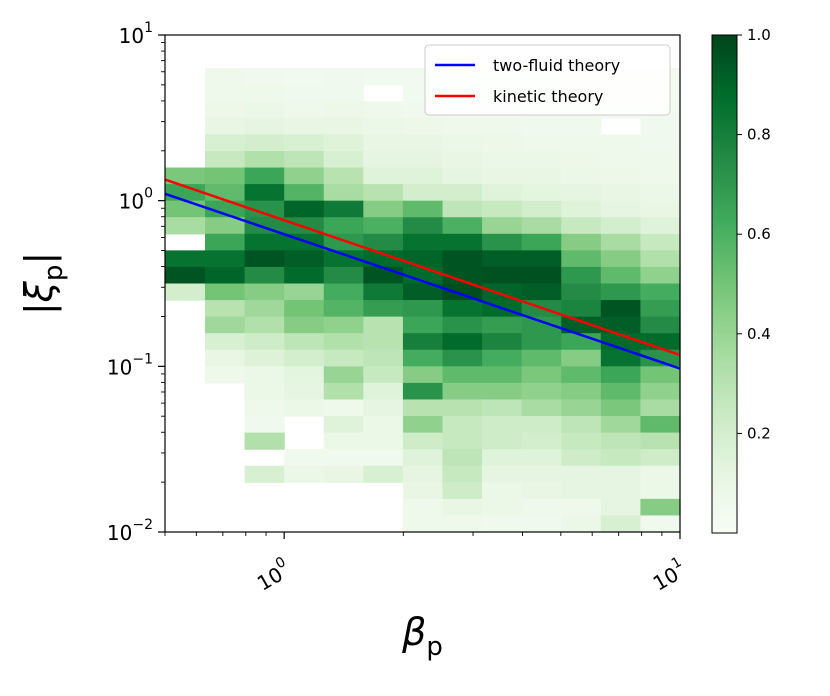  Describe the element at coordinates (136, 282) in the screenshot. I see `y-axis-ticks: 10−2 10−1 100 101` at that location.